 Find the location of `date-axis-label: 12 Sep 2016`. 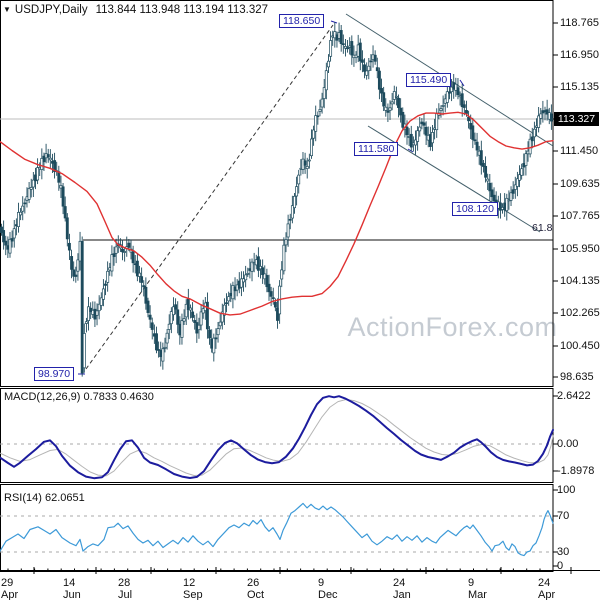

date-axis-label: 12 Sep 2016 is located at coordinates (193, 588).